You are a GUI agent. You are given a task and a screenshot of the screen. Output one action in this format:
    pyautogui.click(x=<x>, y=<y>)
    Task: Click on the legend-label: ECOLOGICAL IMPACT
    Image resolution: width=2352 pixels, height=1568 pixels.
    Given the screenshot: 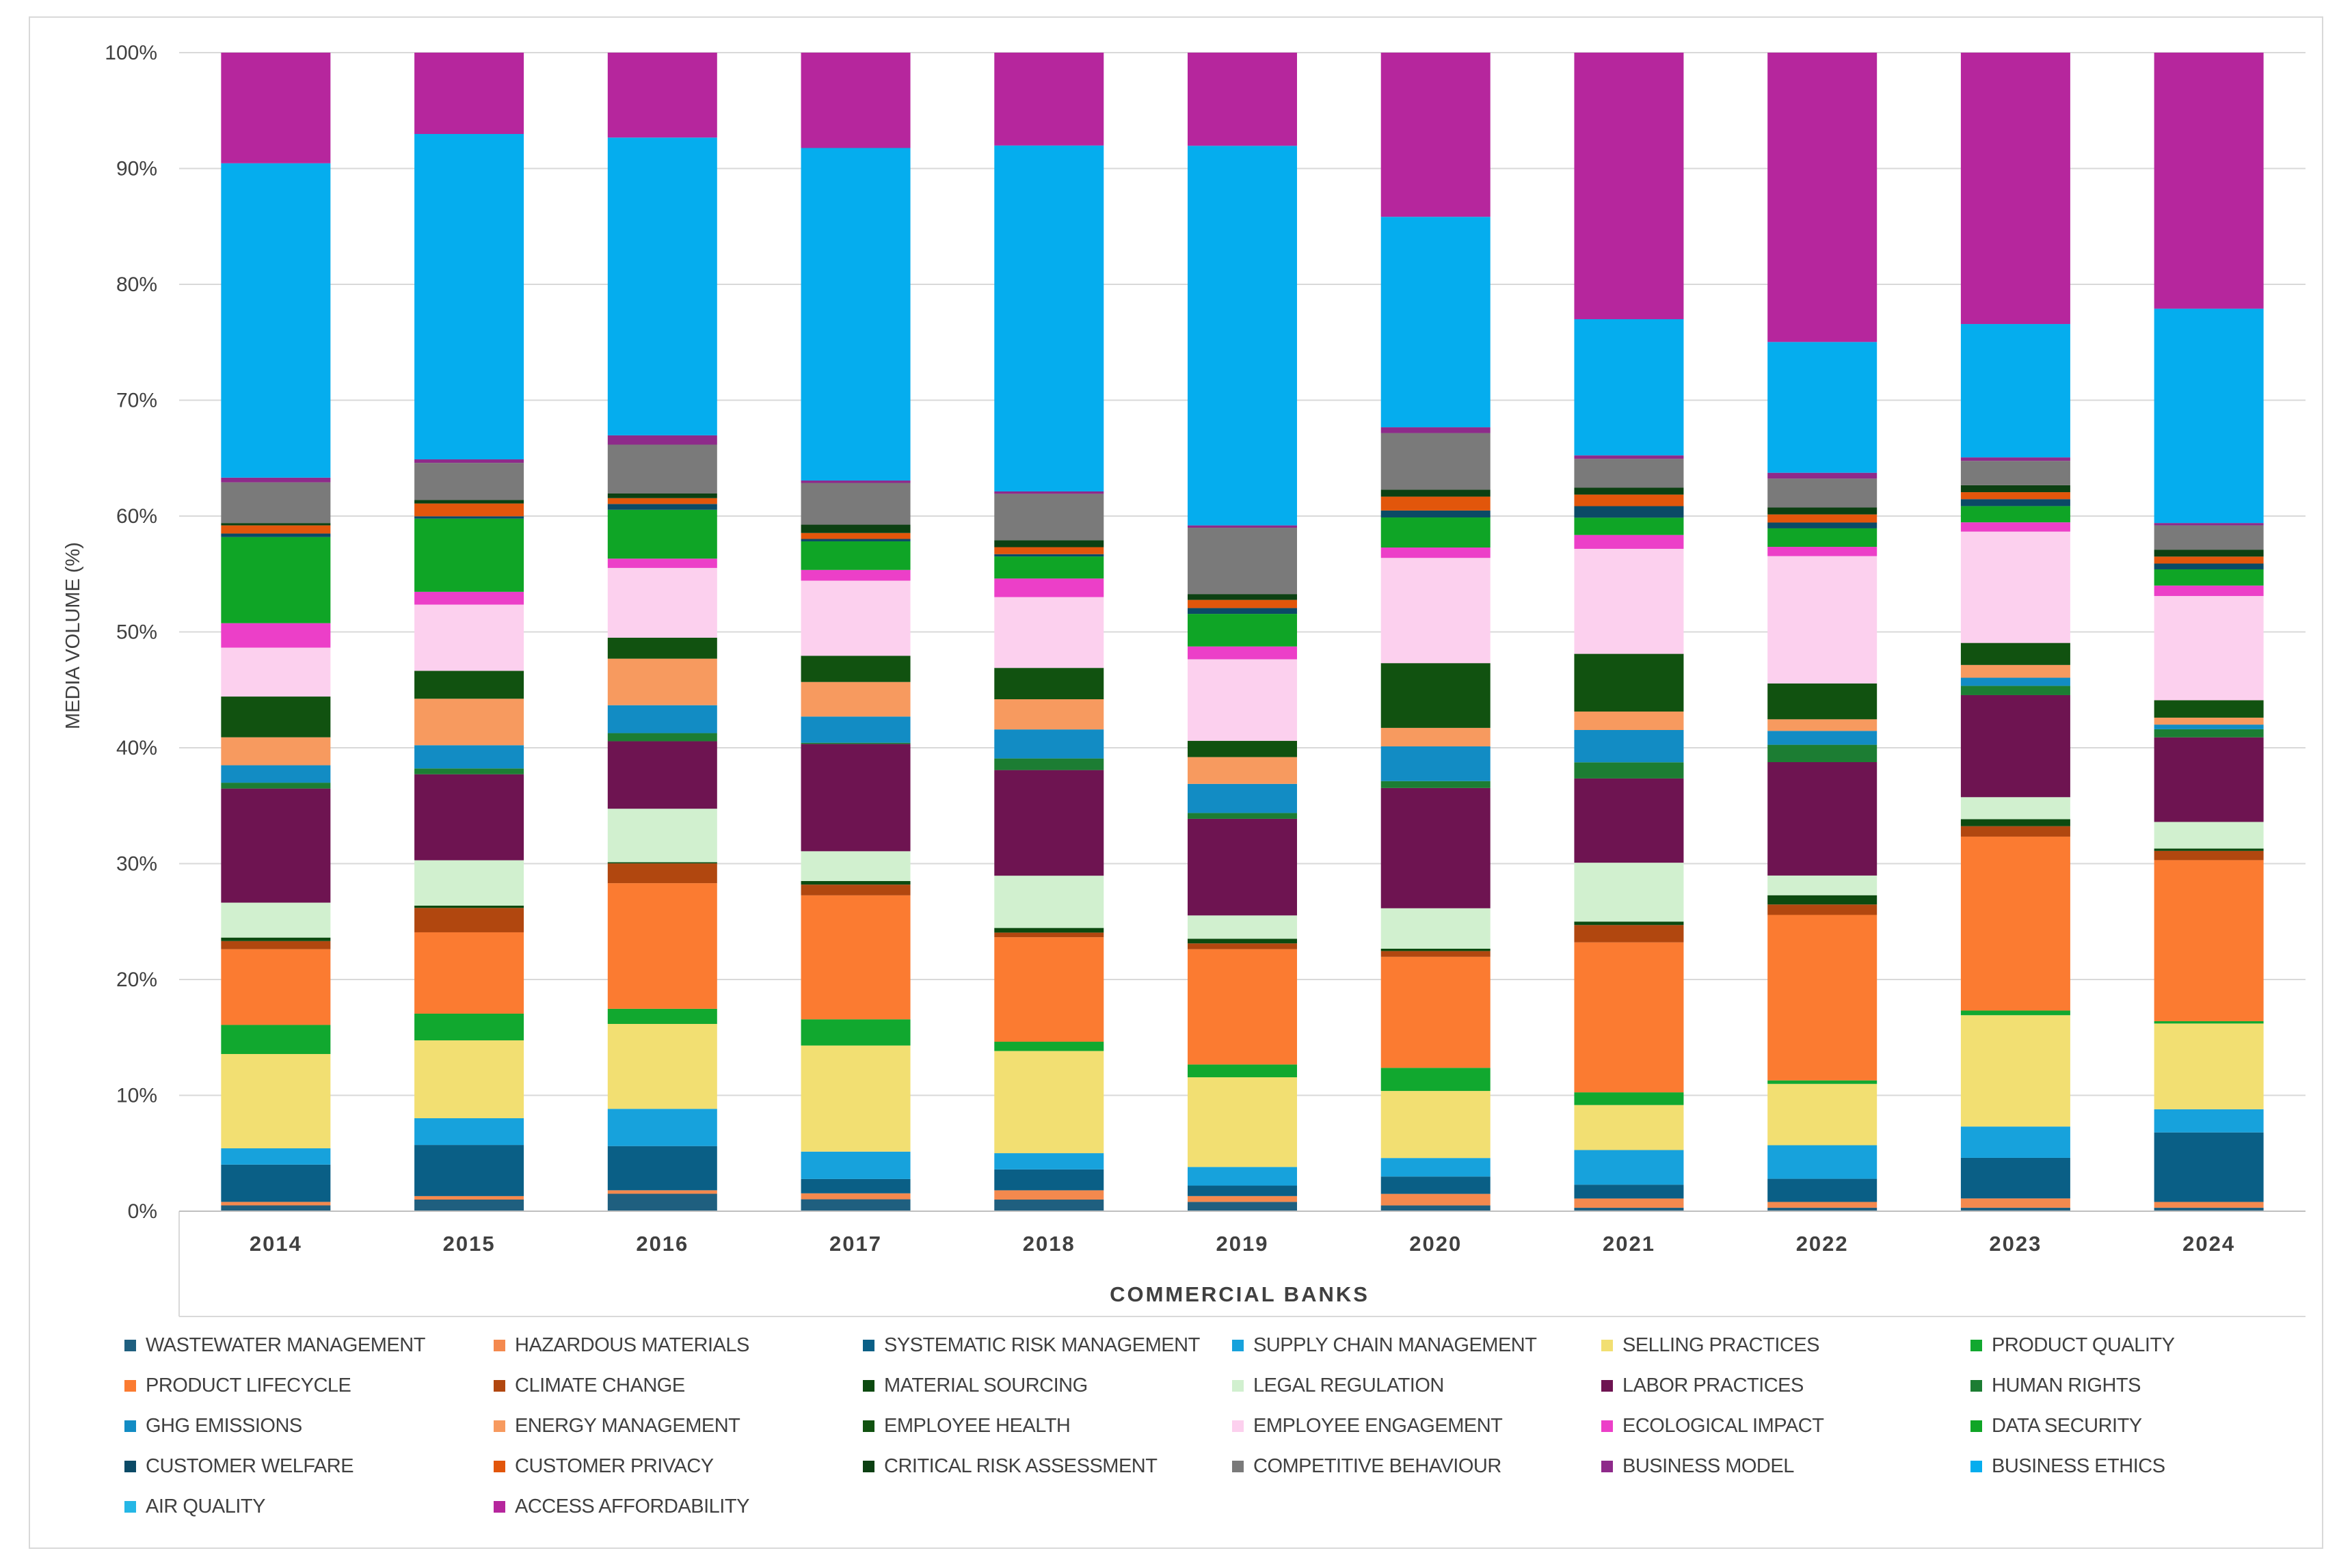 What is the action you would take?
    pyautogui.click(x=1723, y=1425)
    